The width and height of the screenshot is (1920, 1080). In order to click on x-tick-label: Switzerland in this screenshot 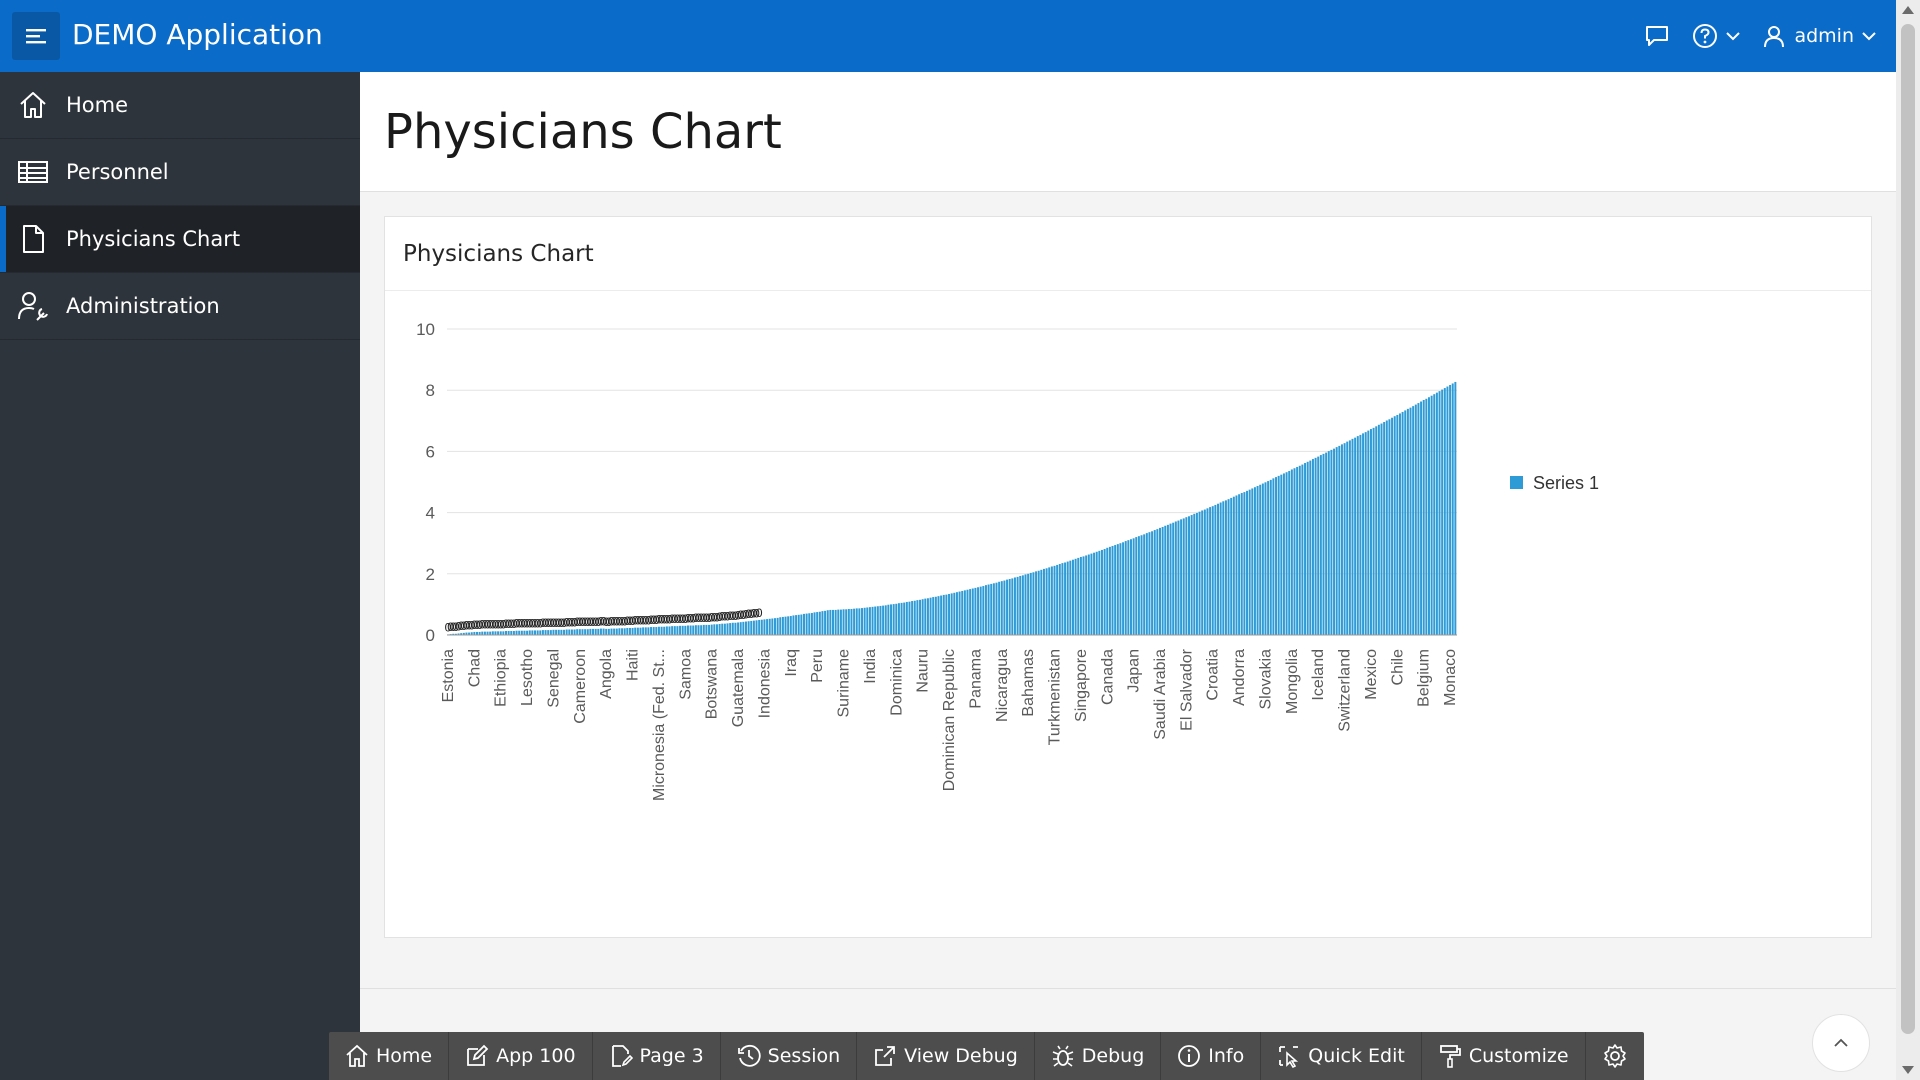, I will do `click(1345, 690)`.